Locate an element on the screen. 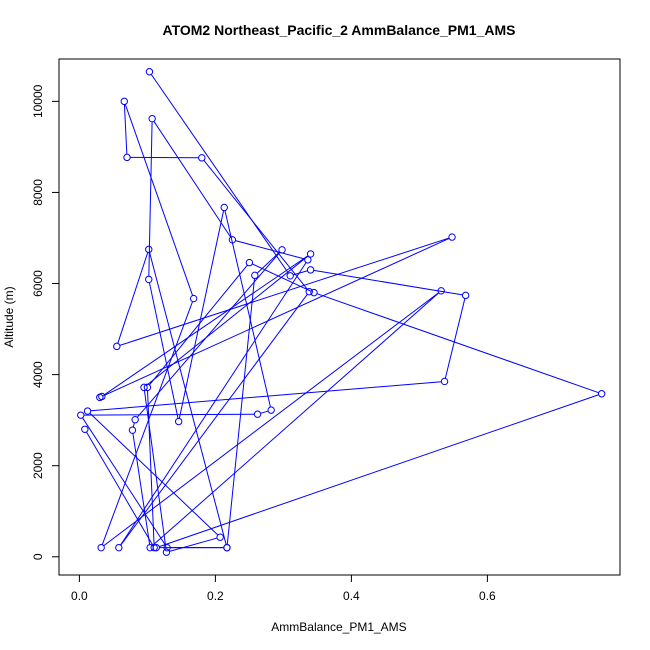 The width and height of the screenshot is (650, 650). y-tick-label: 10000 is located at coordinates (38, 101).